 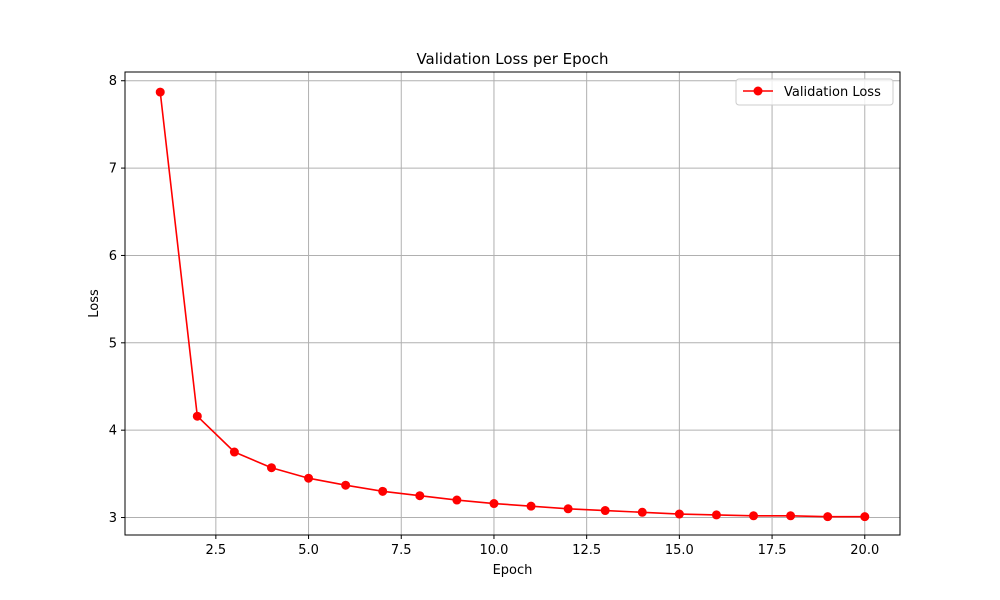 I want to click on legend-box, so click(x=814, y=92).